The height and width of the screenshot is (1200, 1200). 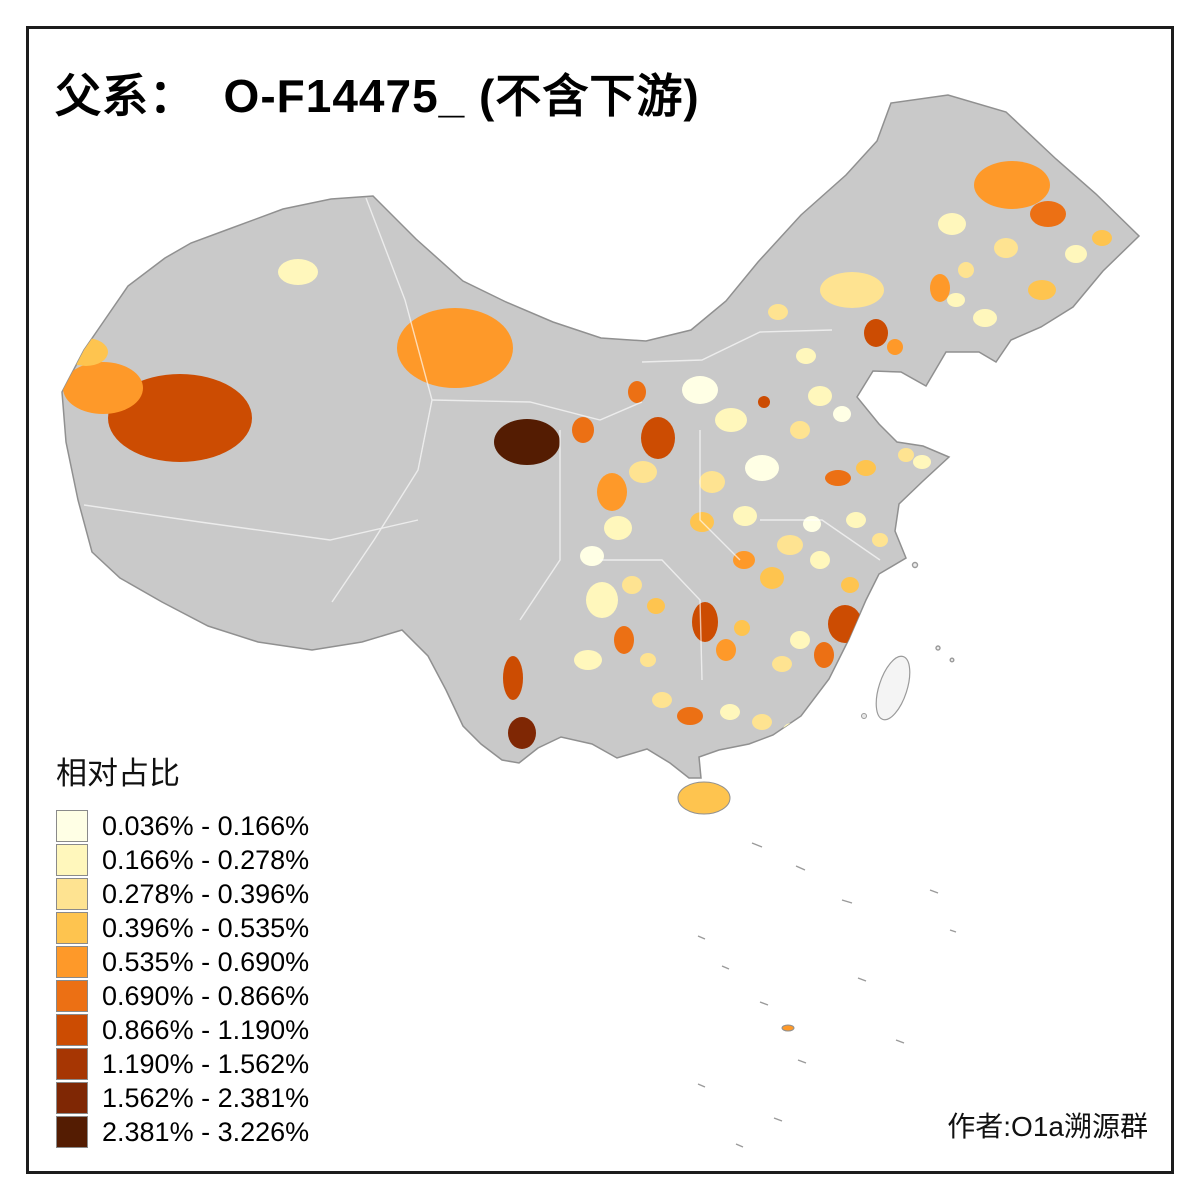 I want to click on legend-row: 0.166% - 0.278%, so click(x=182, y=860).